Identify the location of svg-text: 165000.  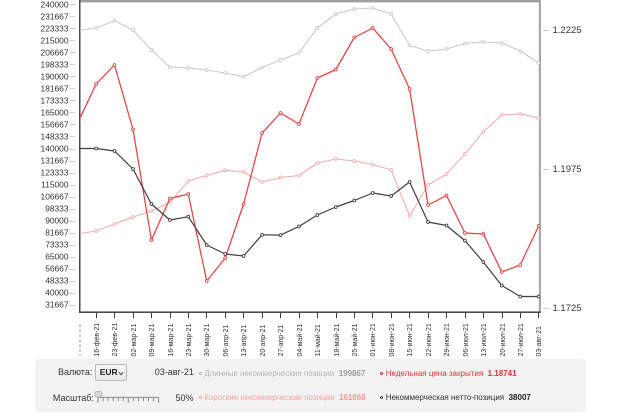
(55, 113).